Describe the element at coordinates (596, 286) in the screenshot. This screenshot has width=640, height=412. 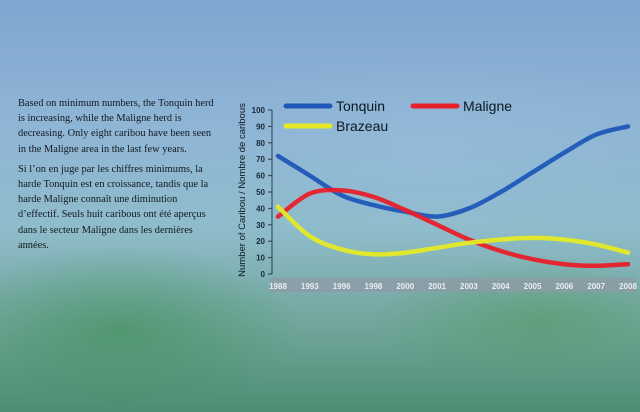
I see `x-tick-label: 2007` at that location.